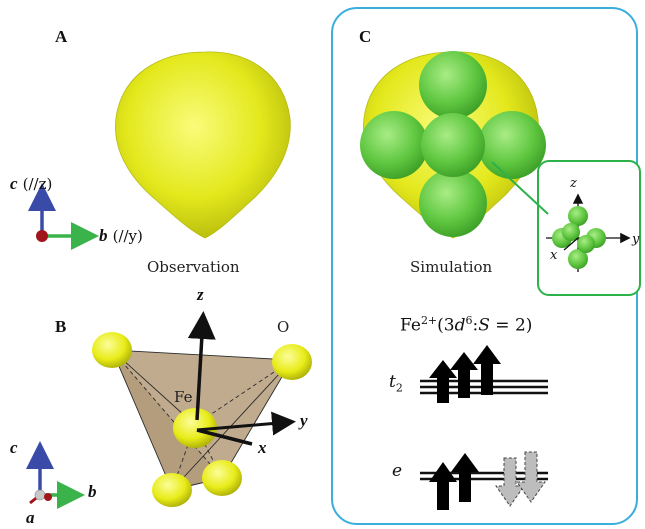 This screenshot has height=529, width=645. Describe the element at coordinates (571, 244) in the screenshot. I see `inset-axis-x` at that location.